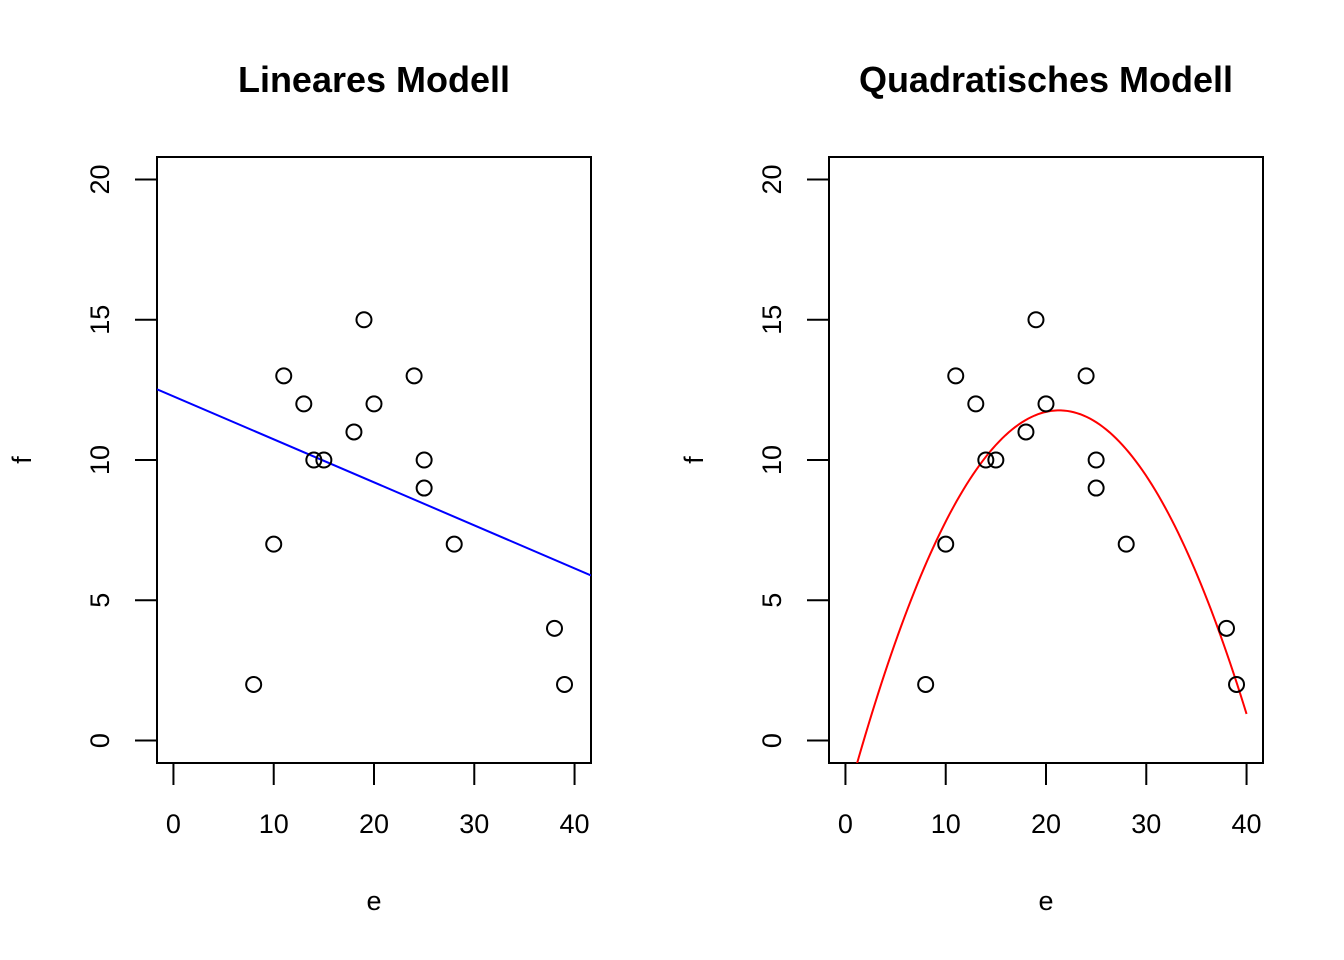 The height and width of the screenshot is (960, 1344). What do you see at coordinates (1045, 901) in the screenshot?
I see `right-x-axis-label: e` at bounding box center [1045, 901].